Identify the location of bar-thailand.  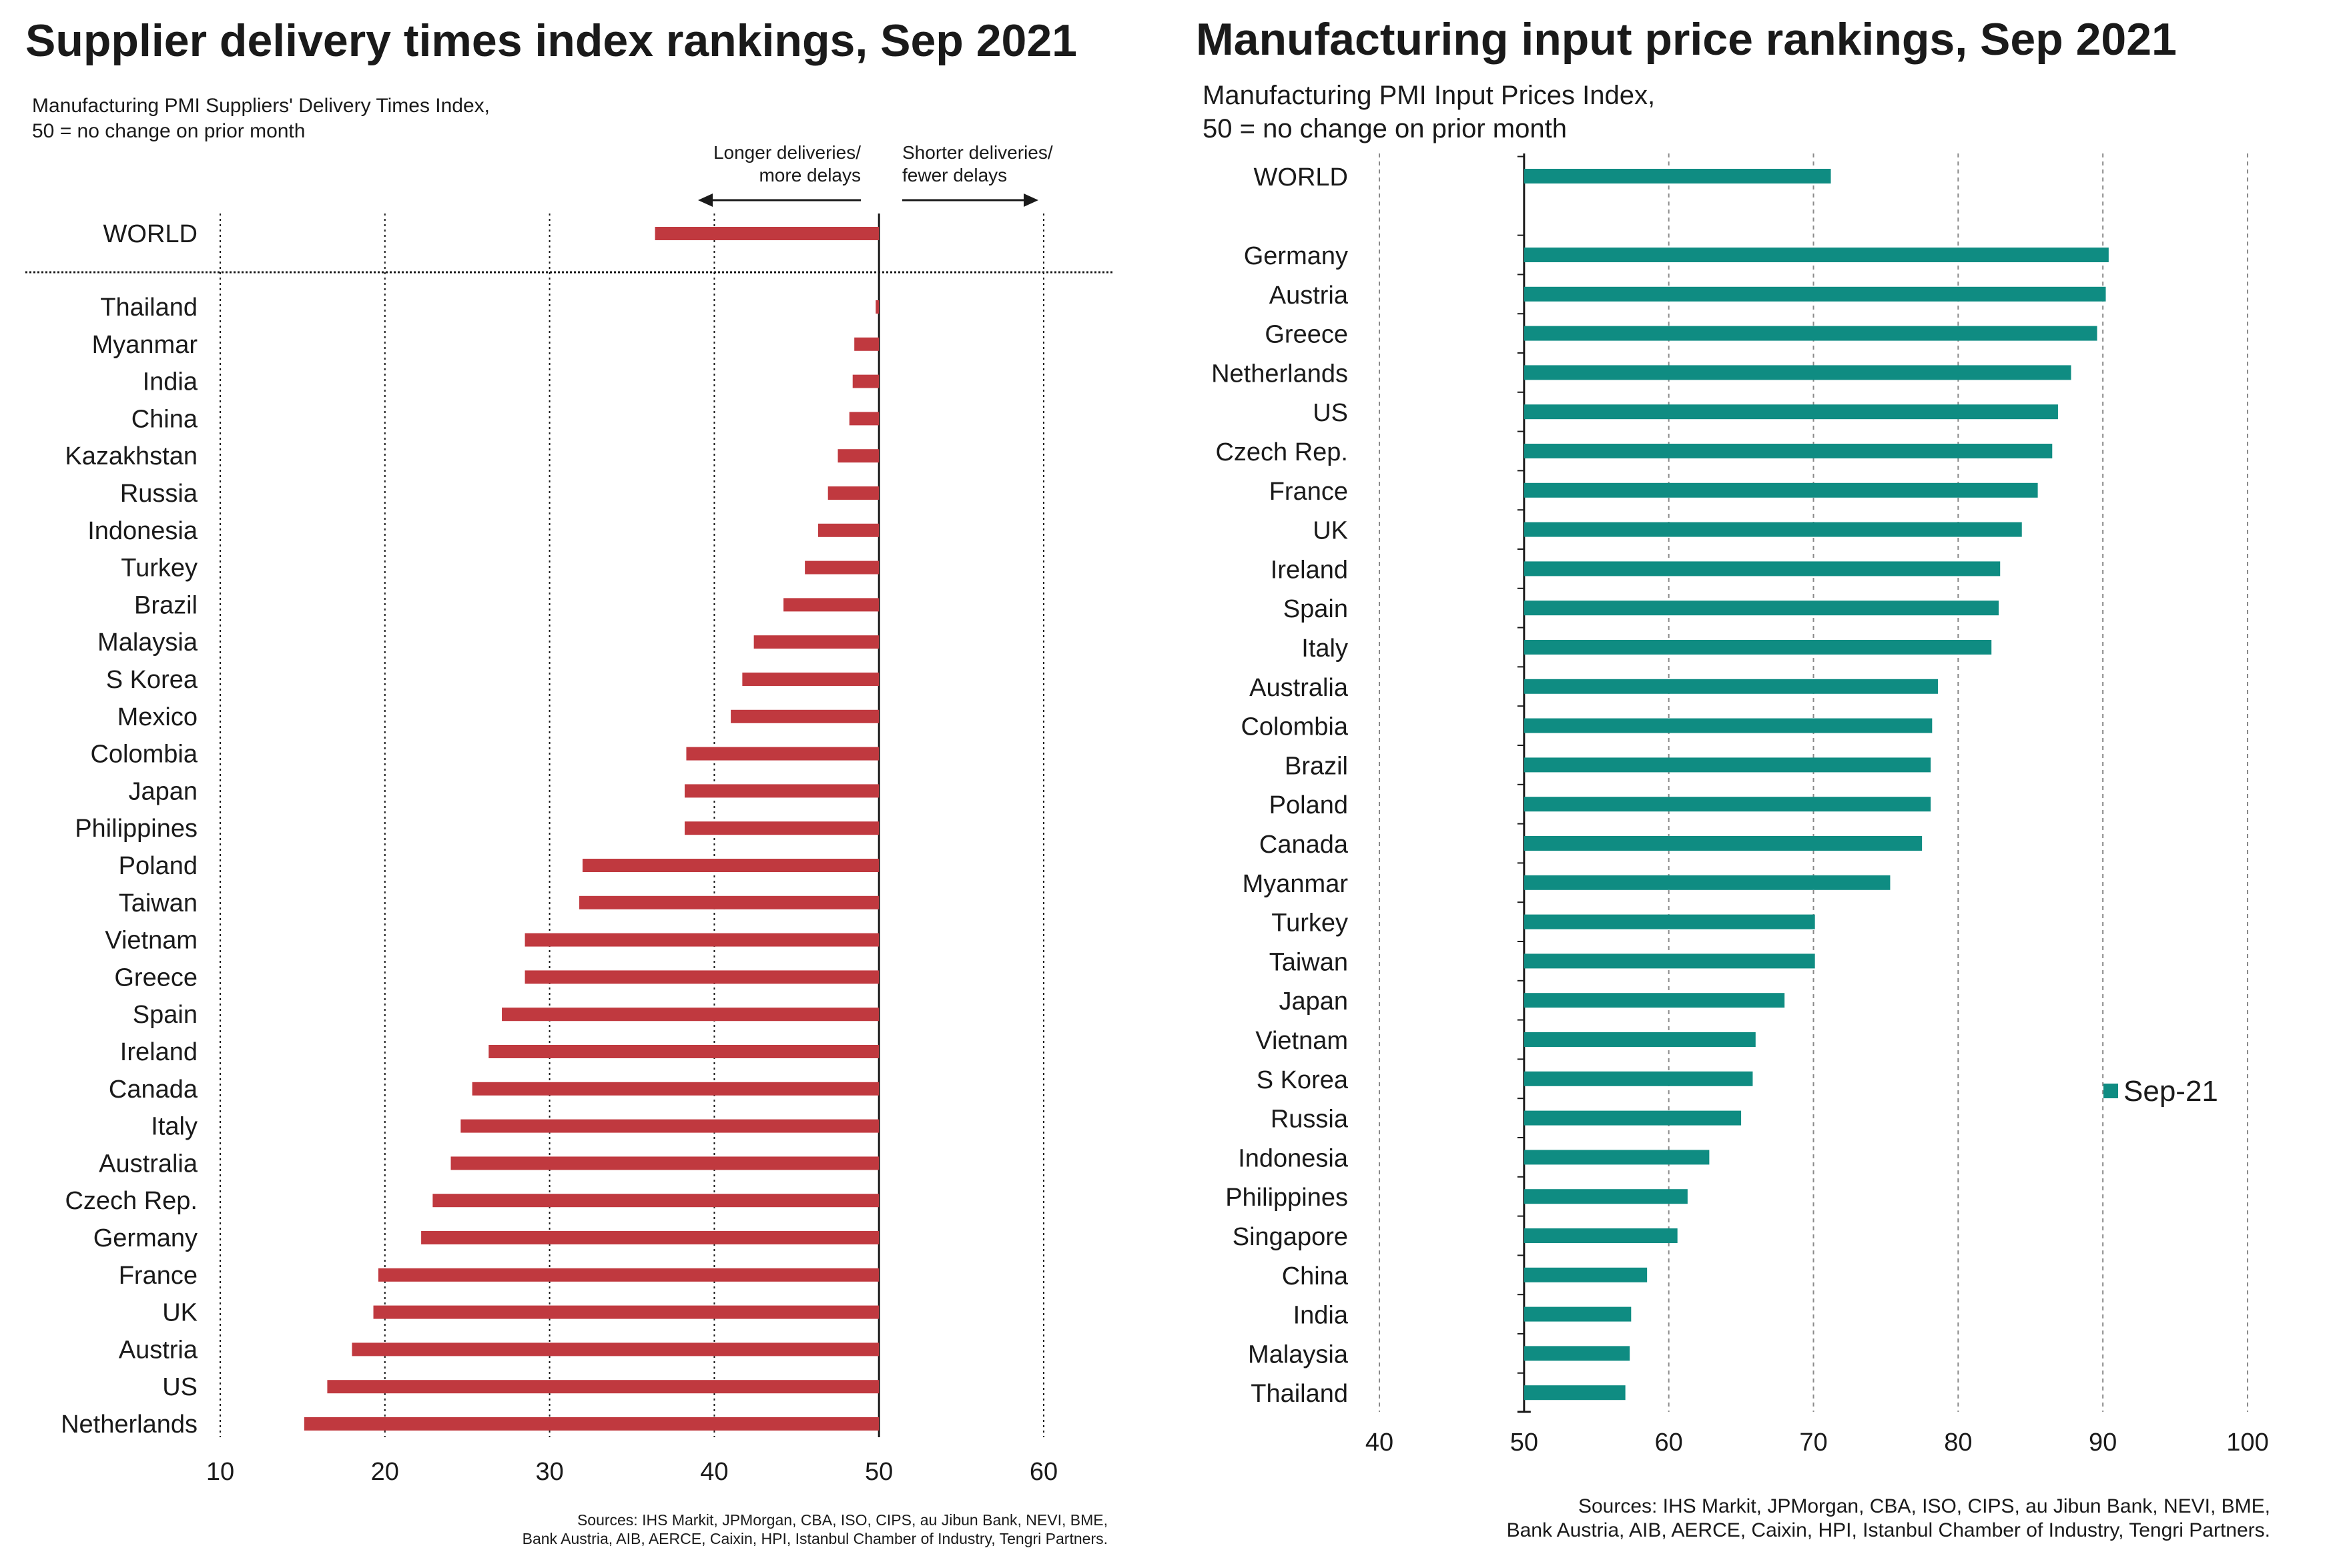
(1575, 1393).